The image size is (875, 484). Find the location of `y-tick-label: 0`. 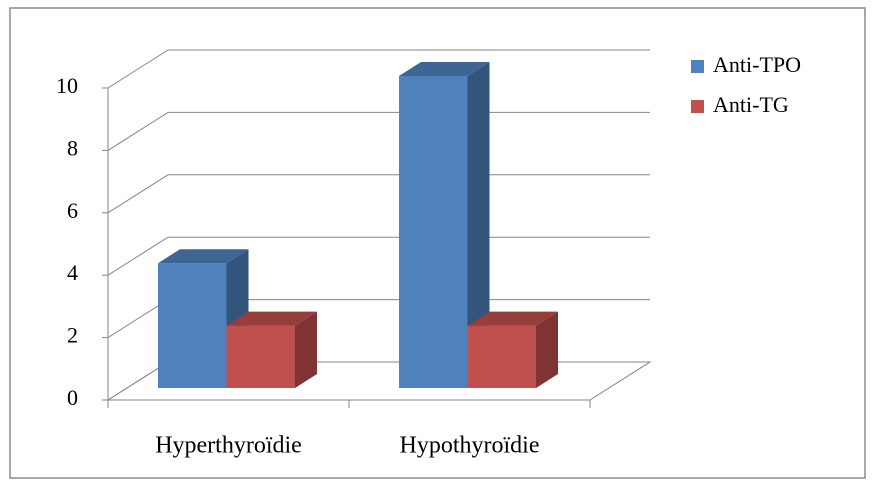

y-tick-label: 0 is located at coordinates (72, 397).